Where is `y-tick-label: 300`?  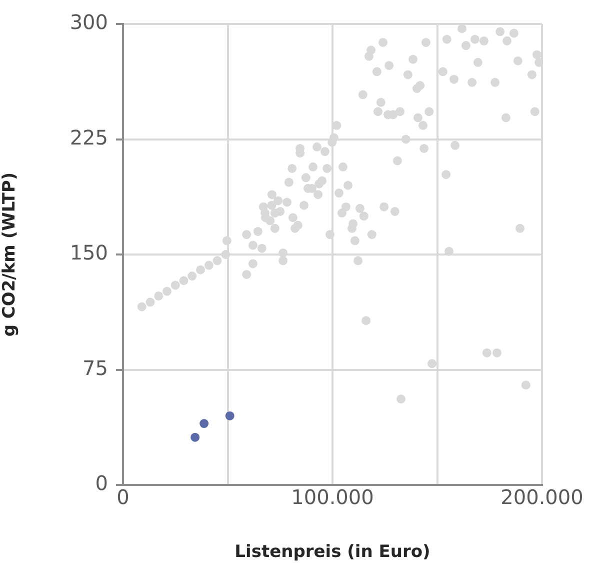
y-tick-label: 300 is located at coordinates (89, 22).